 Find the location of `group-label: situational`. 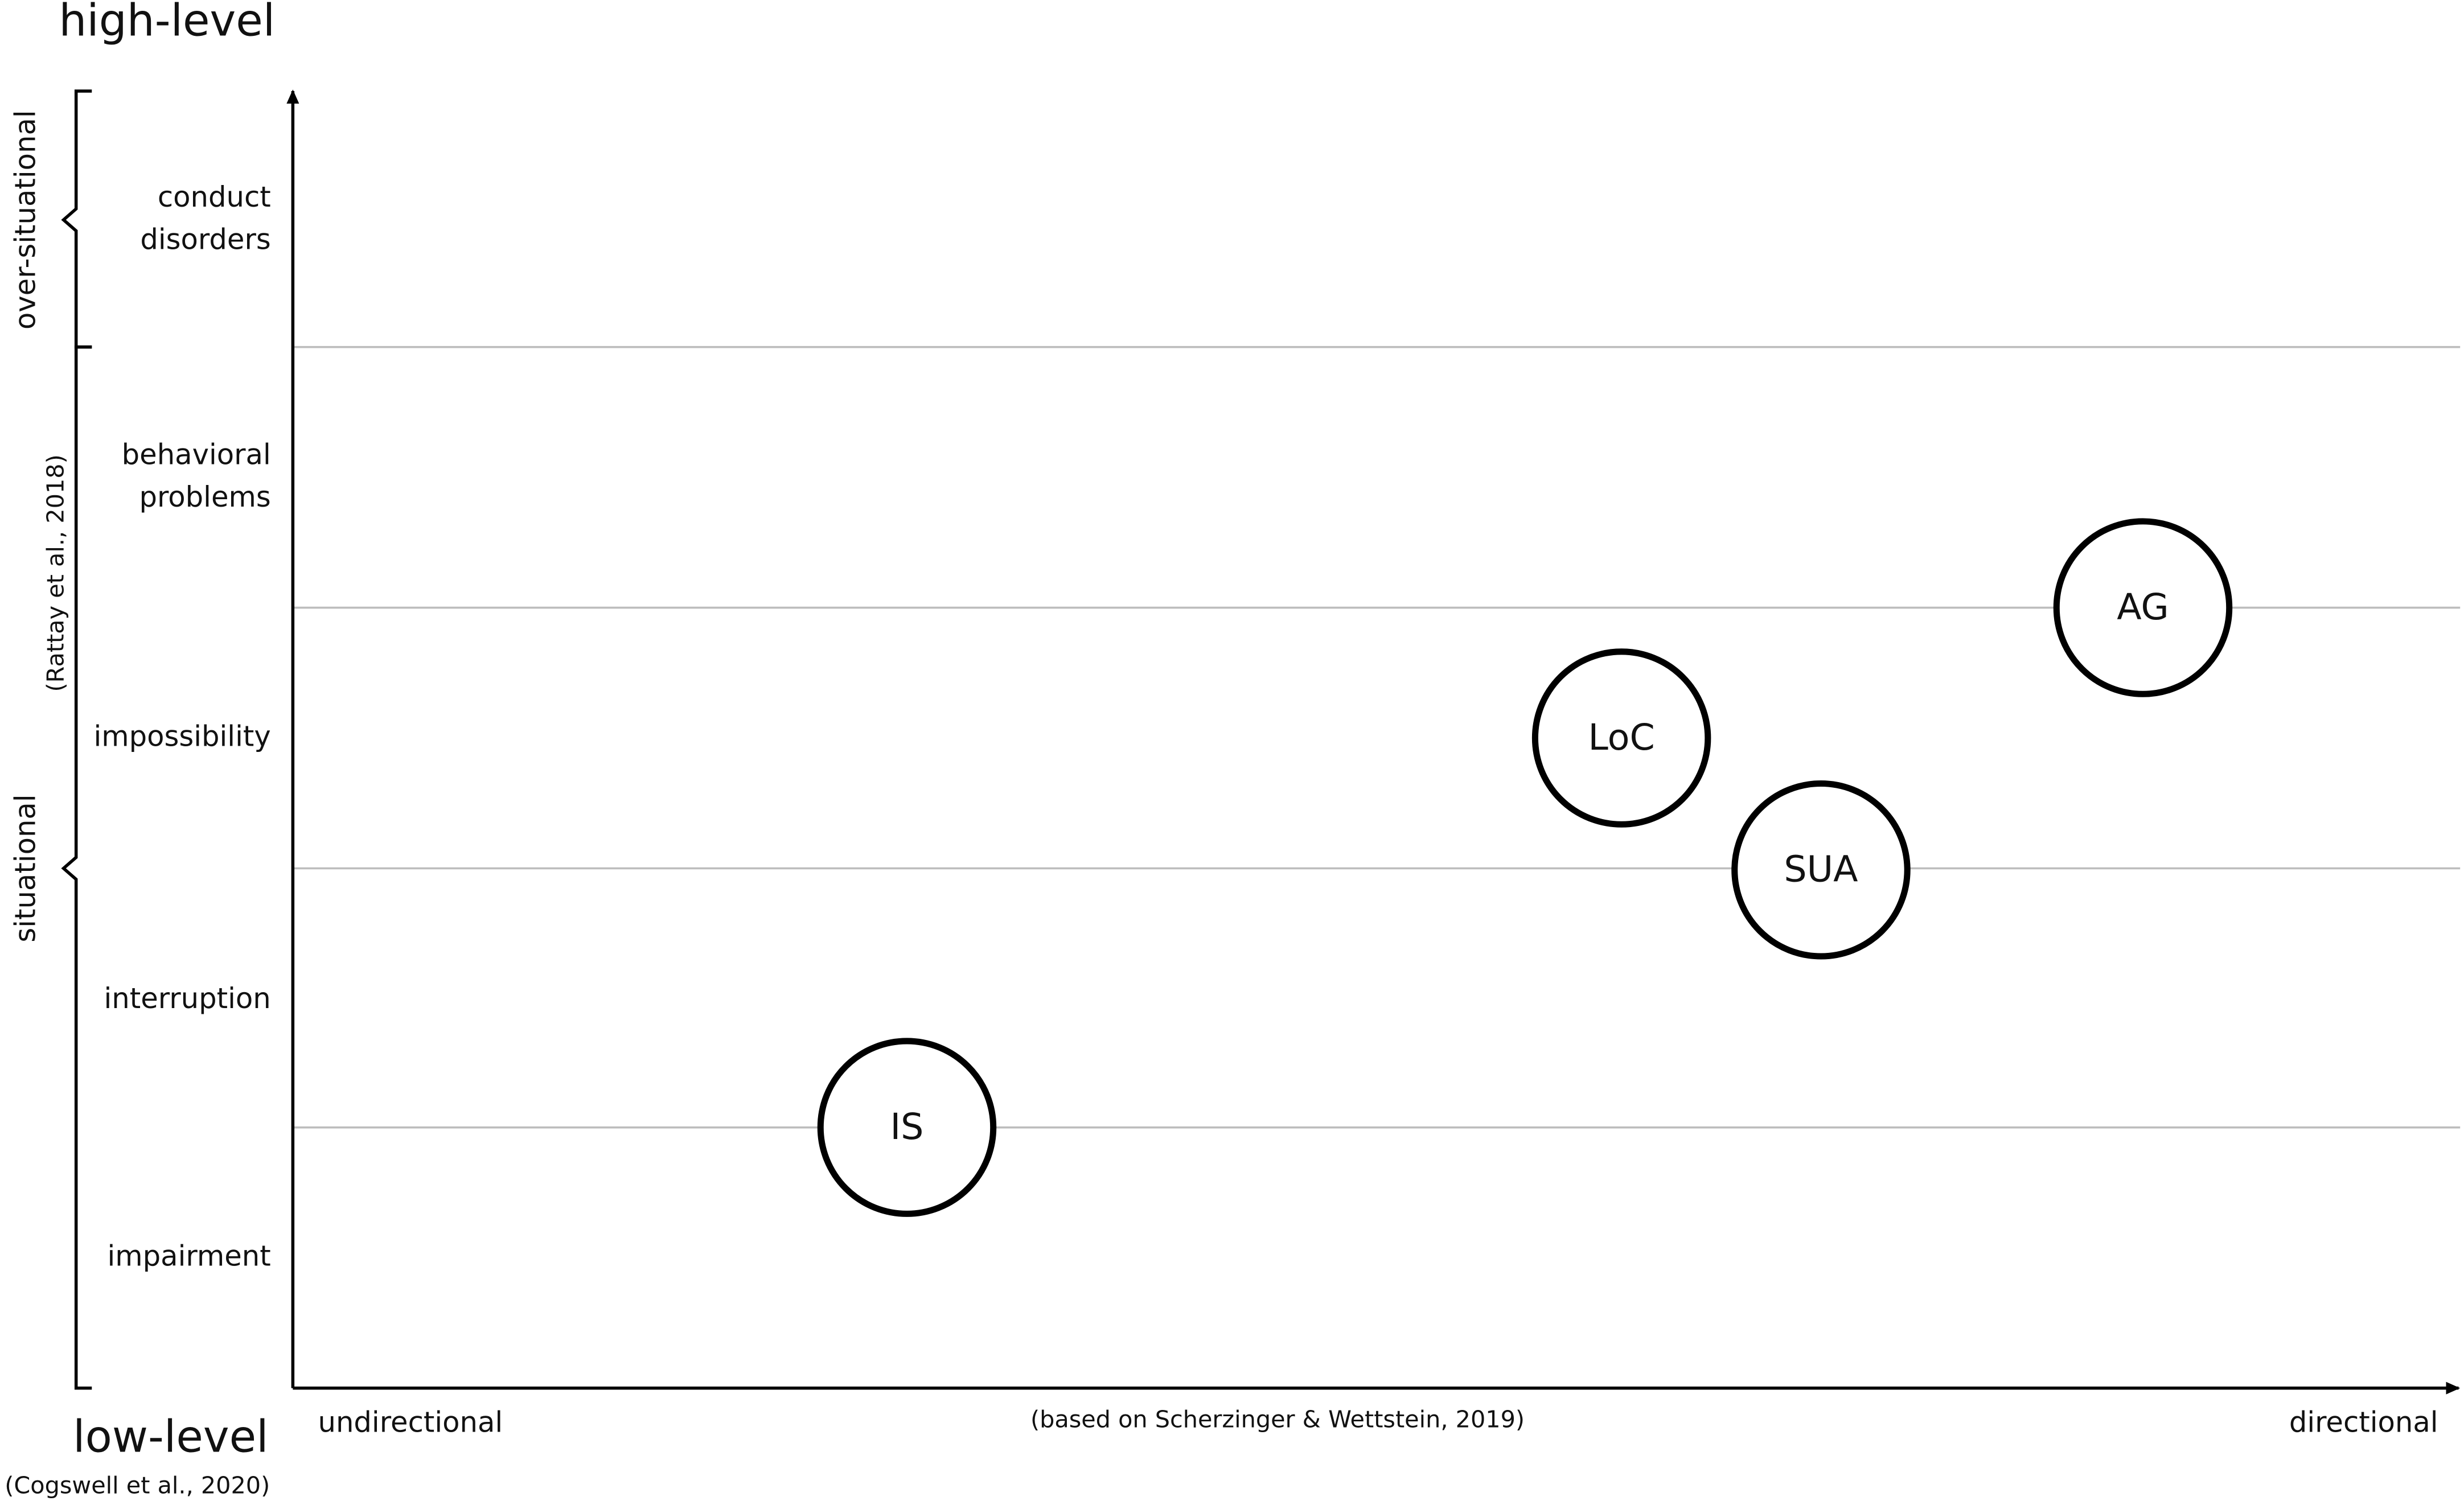

group-label: situational is located at coordinates (25, 868).